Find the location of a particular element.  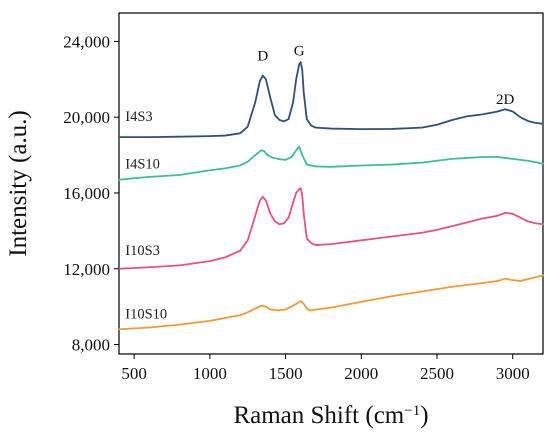

x-axis: 500 1000 1500 2000 2500 3000 is located at coordinates (325, 368).